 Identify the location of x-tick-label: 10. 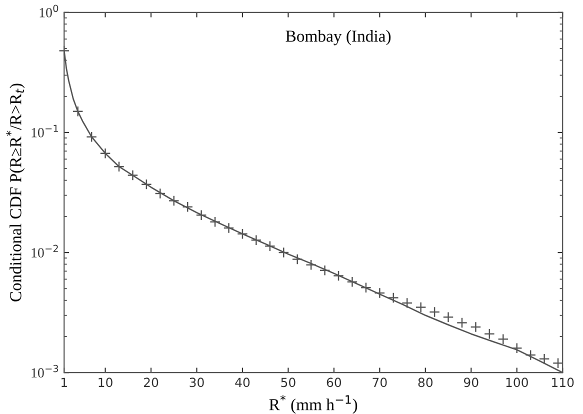
(105, 383).